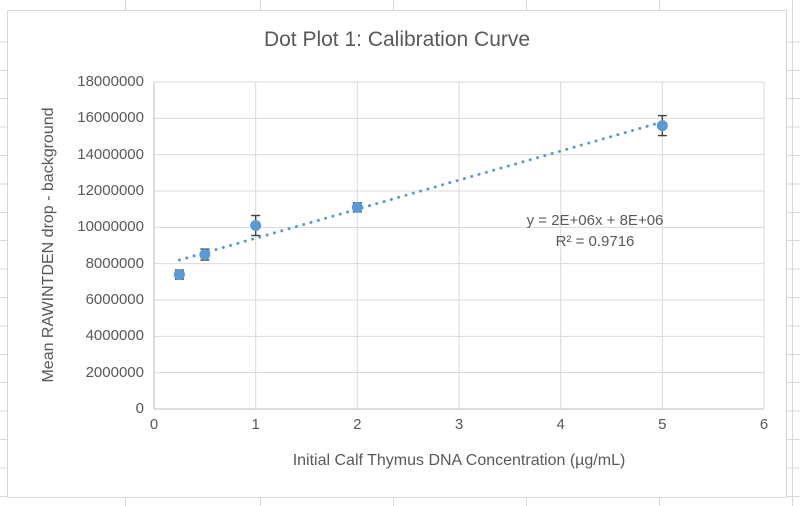 The height and width of the screenshot is (506, 800). What do you see at coordinates (114, 372) in the screenshot?
I see `y-tick-label: 2000000` at bounding box center [114, 372].